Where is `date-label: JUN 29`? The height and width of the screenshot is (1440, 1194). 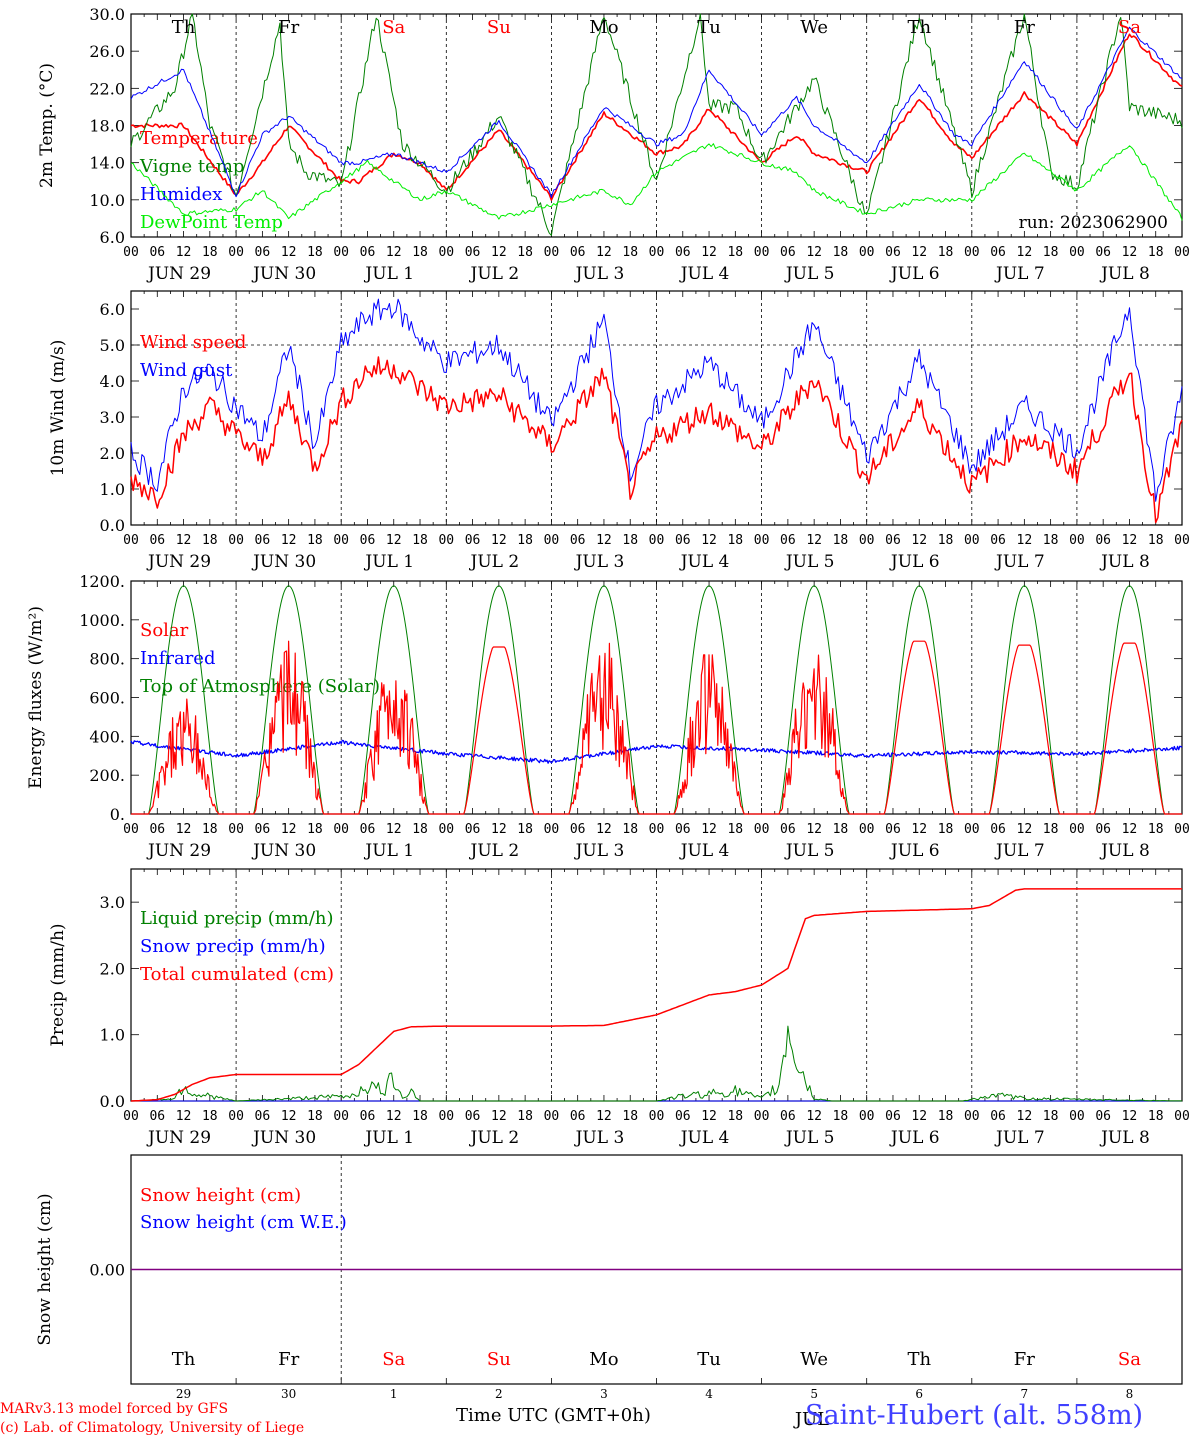 date-label: JUN 29 is located at coordinates (178, 851).